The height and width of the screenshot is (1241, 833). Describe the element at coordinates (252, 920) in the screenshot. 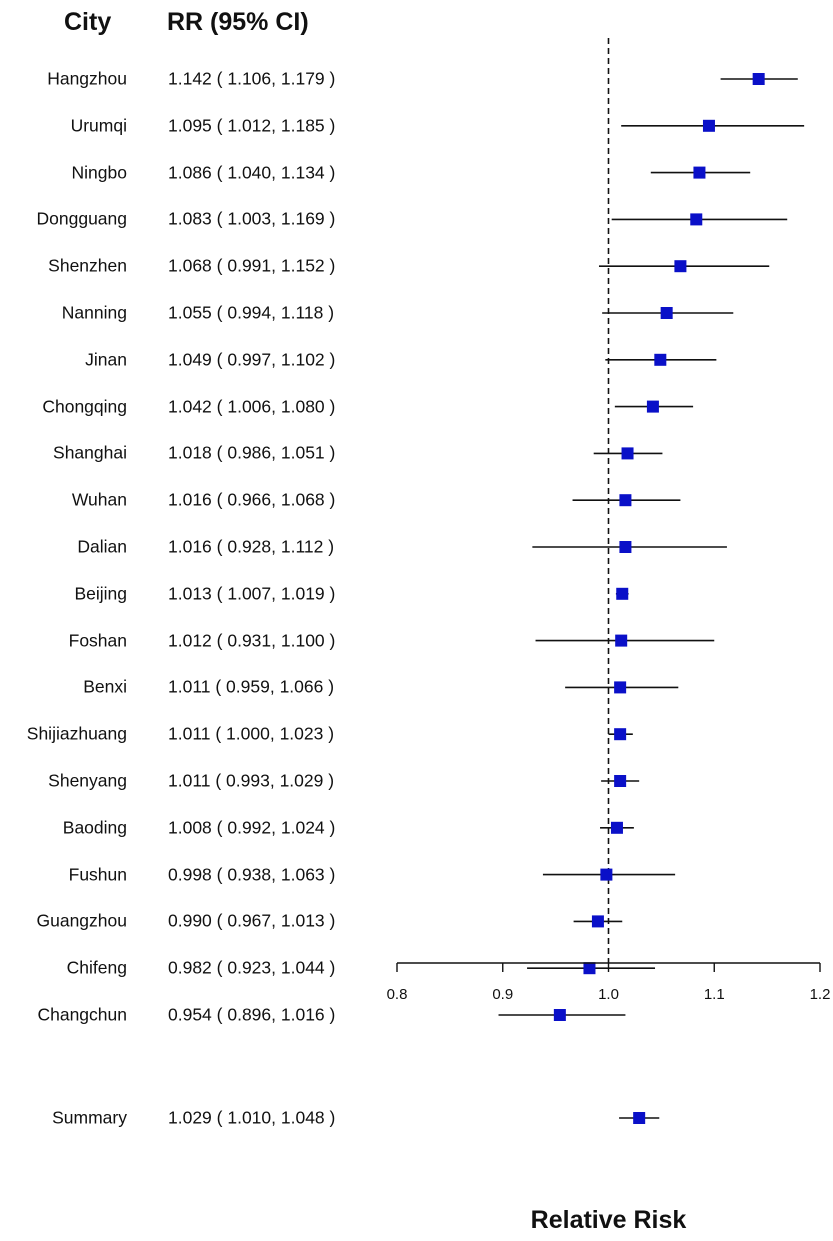

I see `rr-ci-label: 0.990 ( 0.967, 1.013 )` at that location.